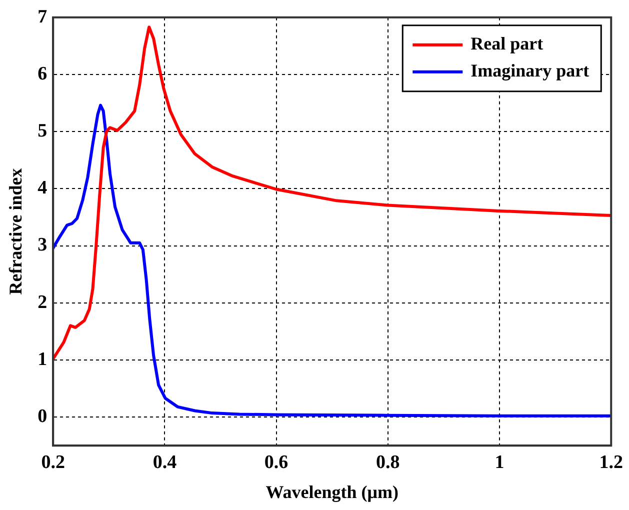  Describe the element at coordinates (332, 492) in the screenshot. I see `x-axis-title: Wavelength (μm)` at that location.